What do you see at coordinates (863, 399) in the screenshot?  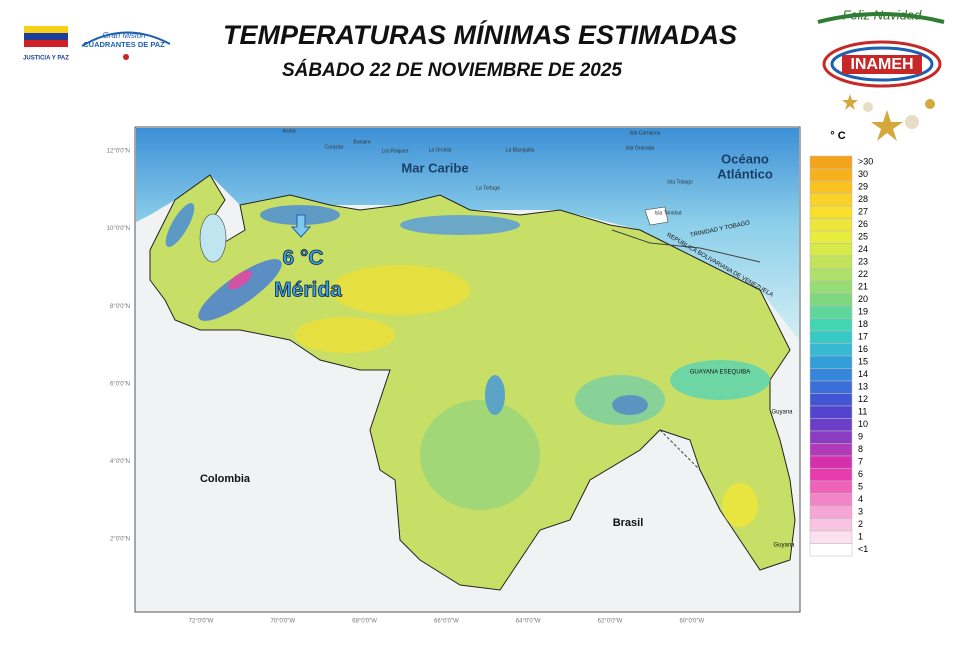 I see `legend-label: 12` at bounding box center [863, 399].